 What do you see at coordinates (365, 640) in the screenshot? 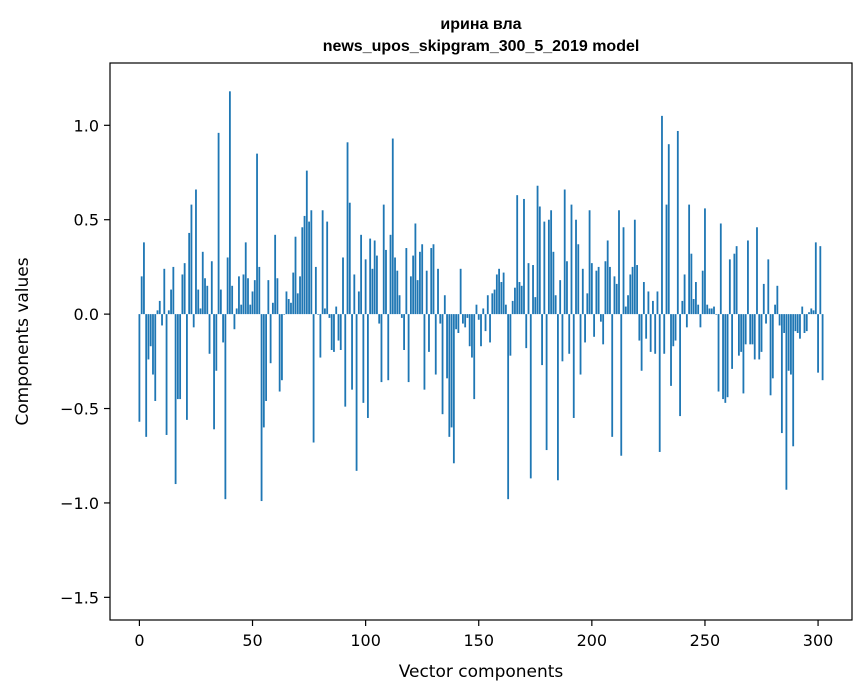
I see `x-tick-label: 100` at bounding box center [365, 640].